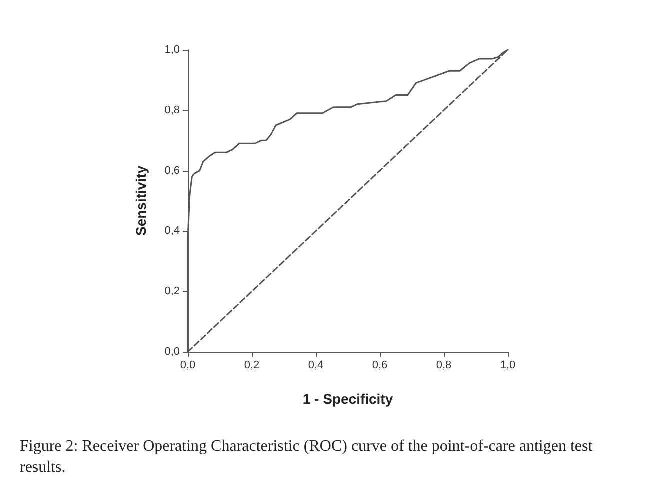 This screenshot has height=490, width=669. I want to click on y-tick-label: 0,8, so click(172, 110).